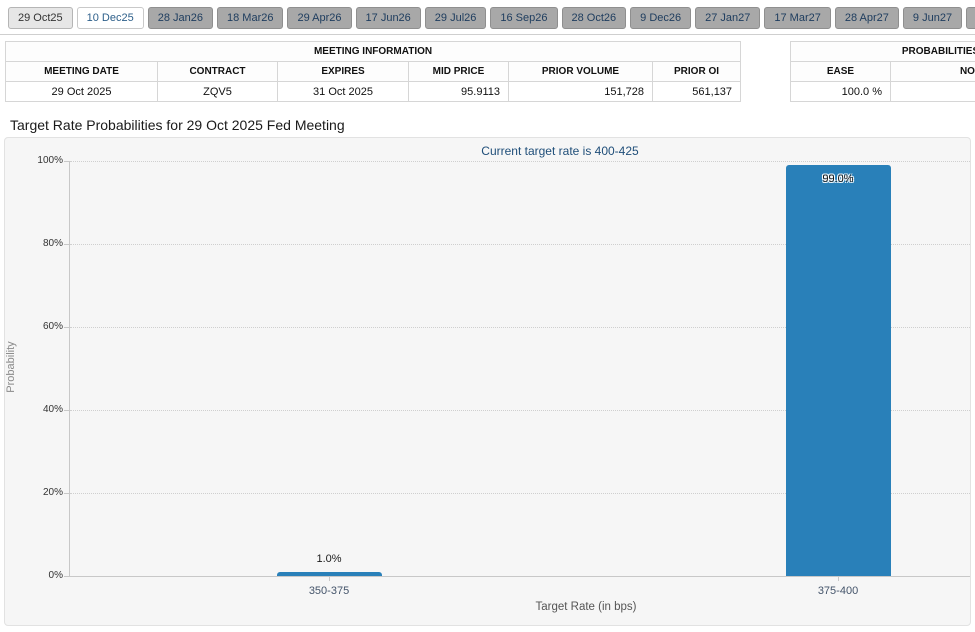 The image size is (975, 632). Describe the element at coordinates (329, 591) in the screenshot. I see `x-tick-label-350-375: 350-375` at that location.